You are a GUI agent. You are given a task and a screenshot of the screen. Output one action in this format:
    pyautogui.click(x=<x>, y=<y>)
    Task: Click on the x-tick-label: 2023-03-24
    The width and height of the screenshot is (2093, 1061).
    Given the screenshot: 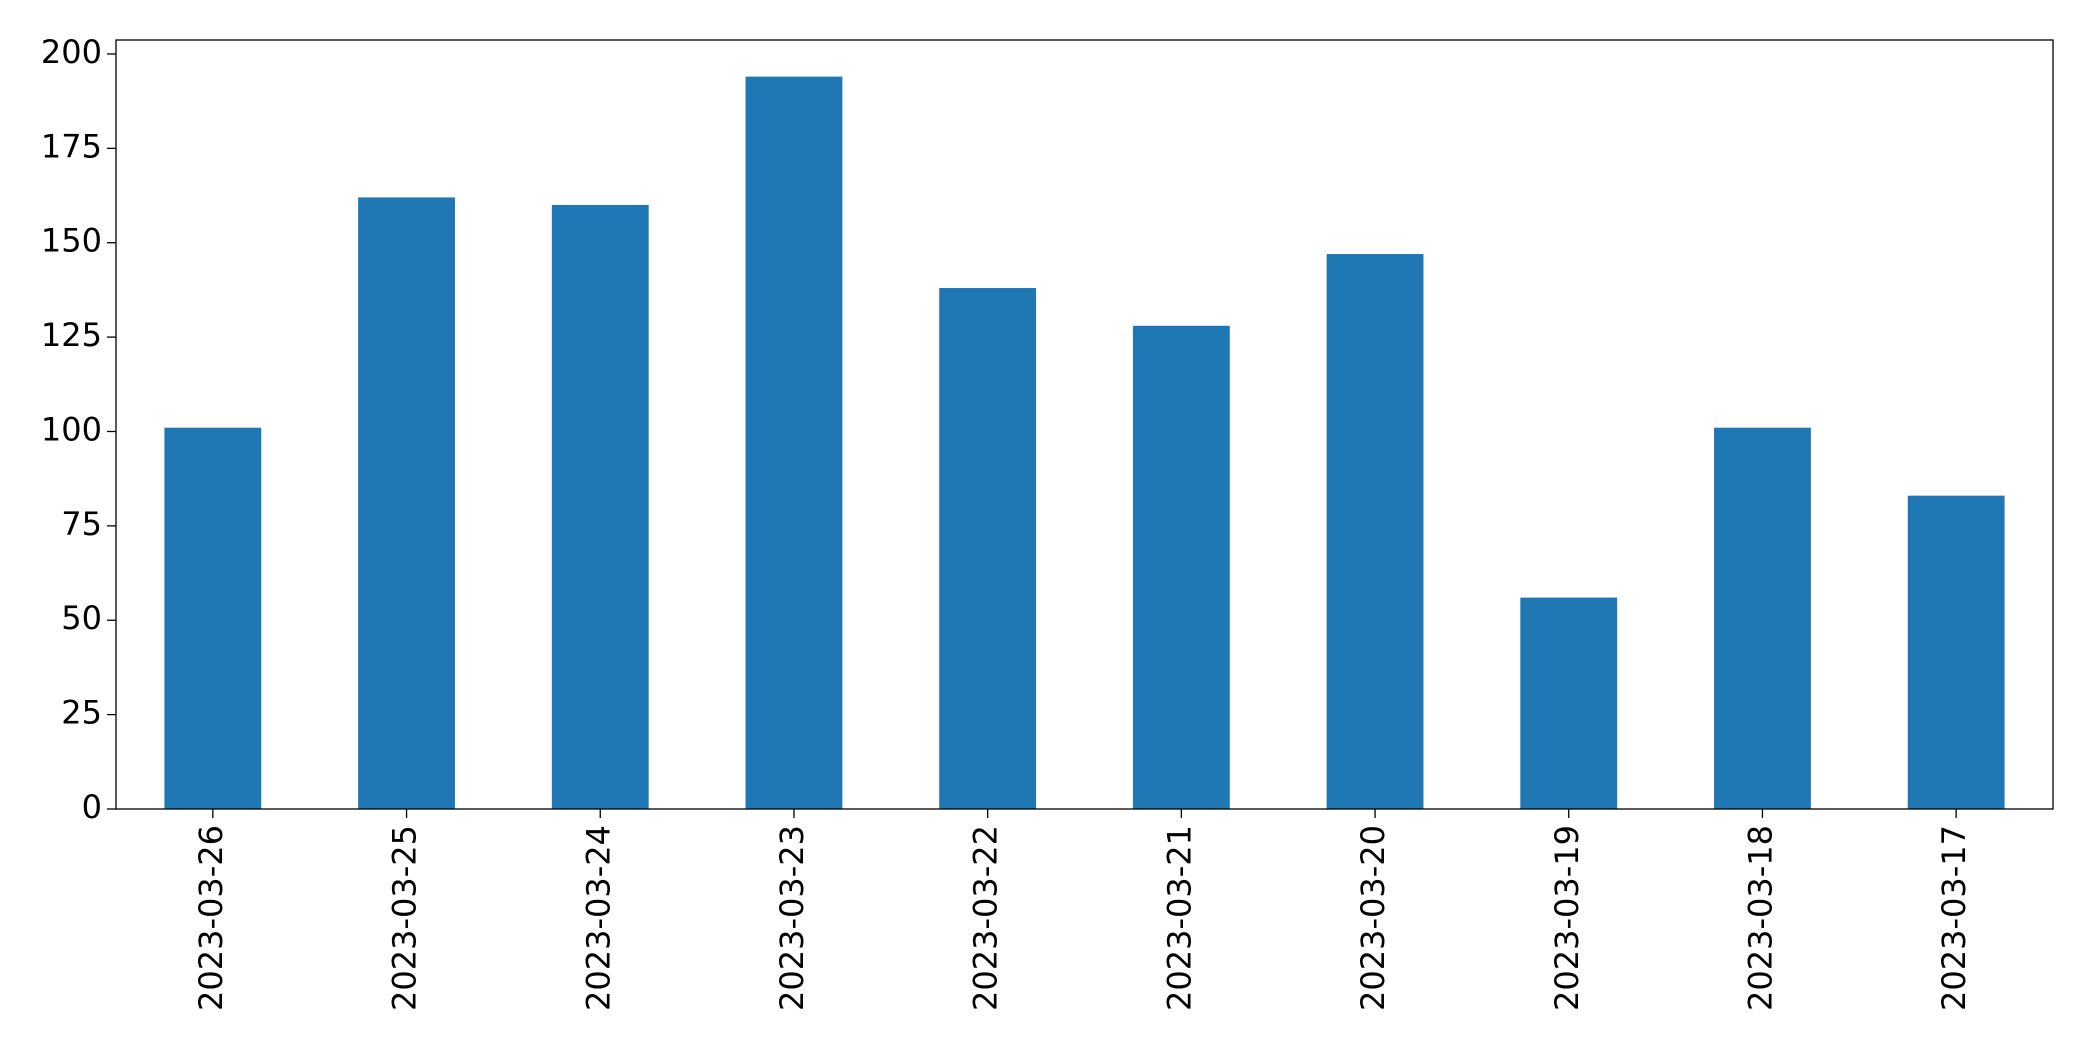 What is the action you would take?
    pyautogui.click(x=598, y=918)
    